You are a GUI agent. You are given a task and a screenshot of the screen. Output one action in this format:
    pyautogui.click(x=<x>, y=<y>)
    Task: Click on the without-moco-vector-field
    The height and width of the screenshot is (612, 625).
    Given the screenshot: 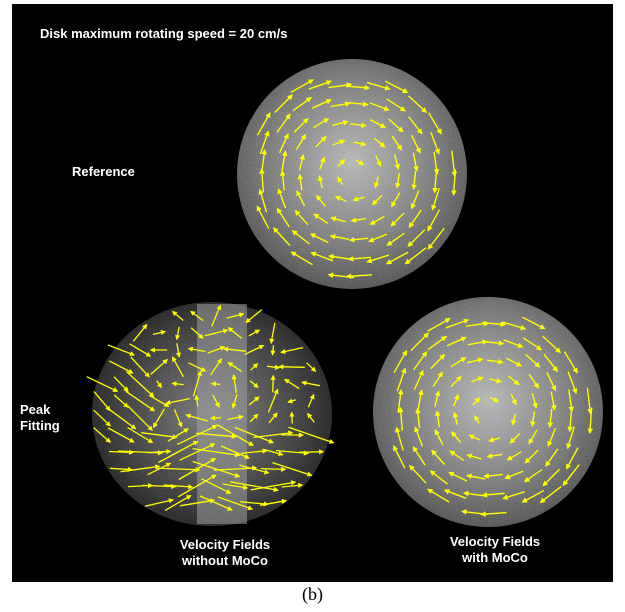 What is the action you would take?
    pyautogui.click(x=210, y=407)
    